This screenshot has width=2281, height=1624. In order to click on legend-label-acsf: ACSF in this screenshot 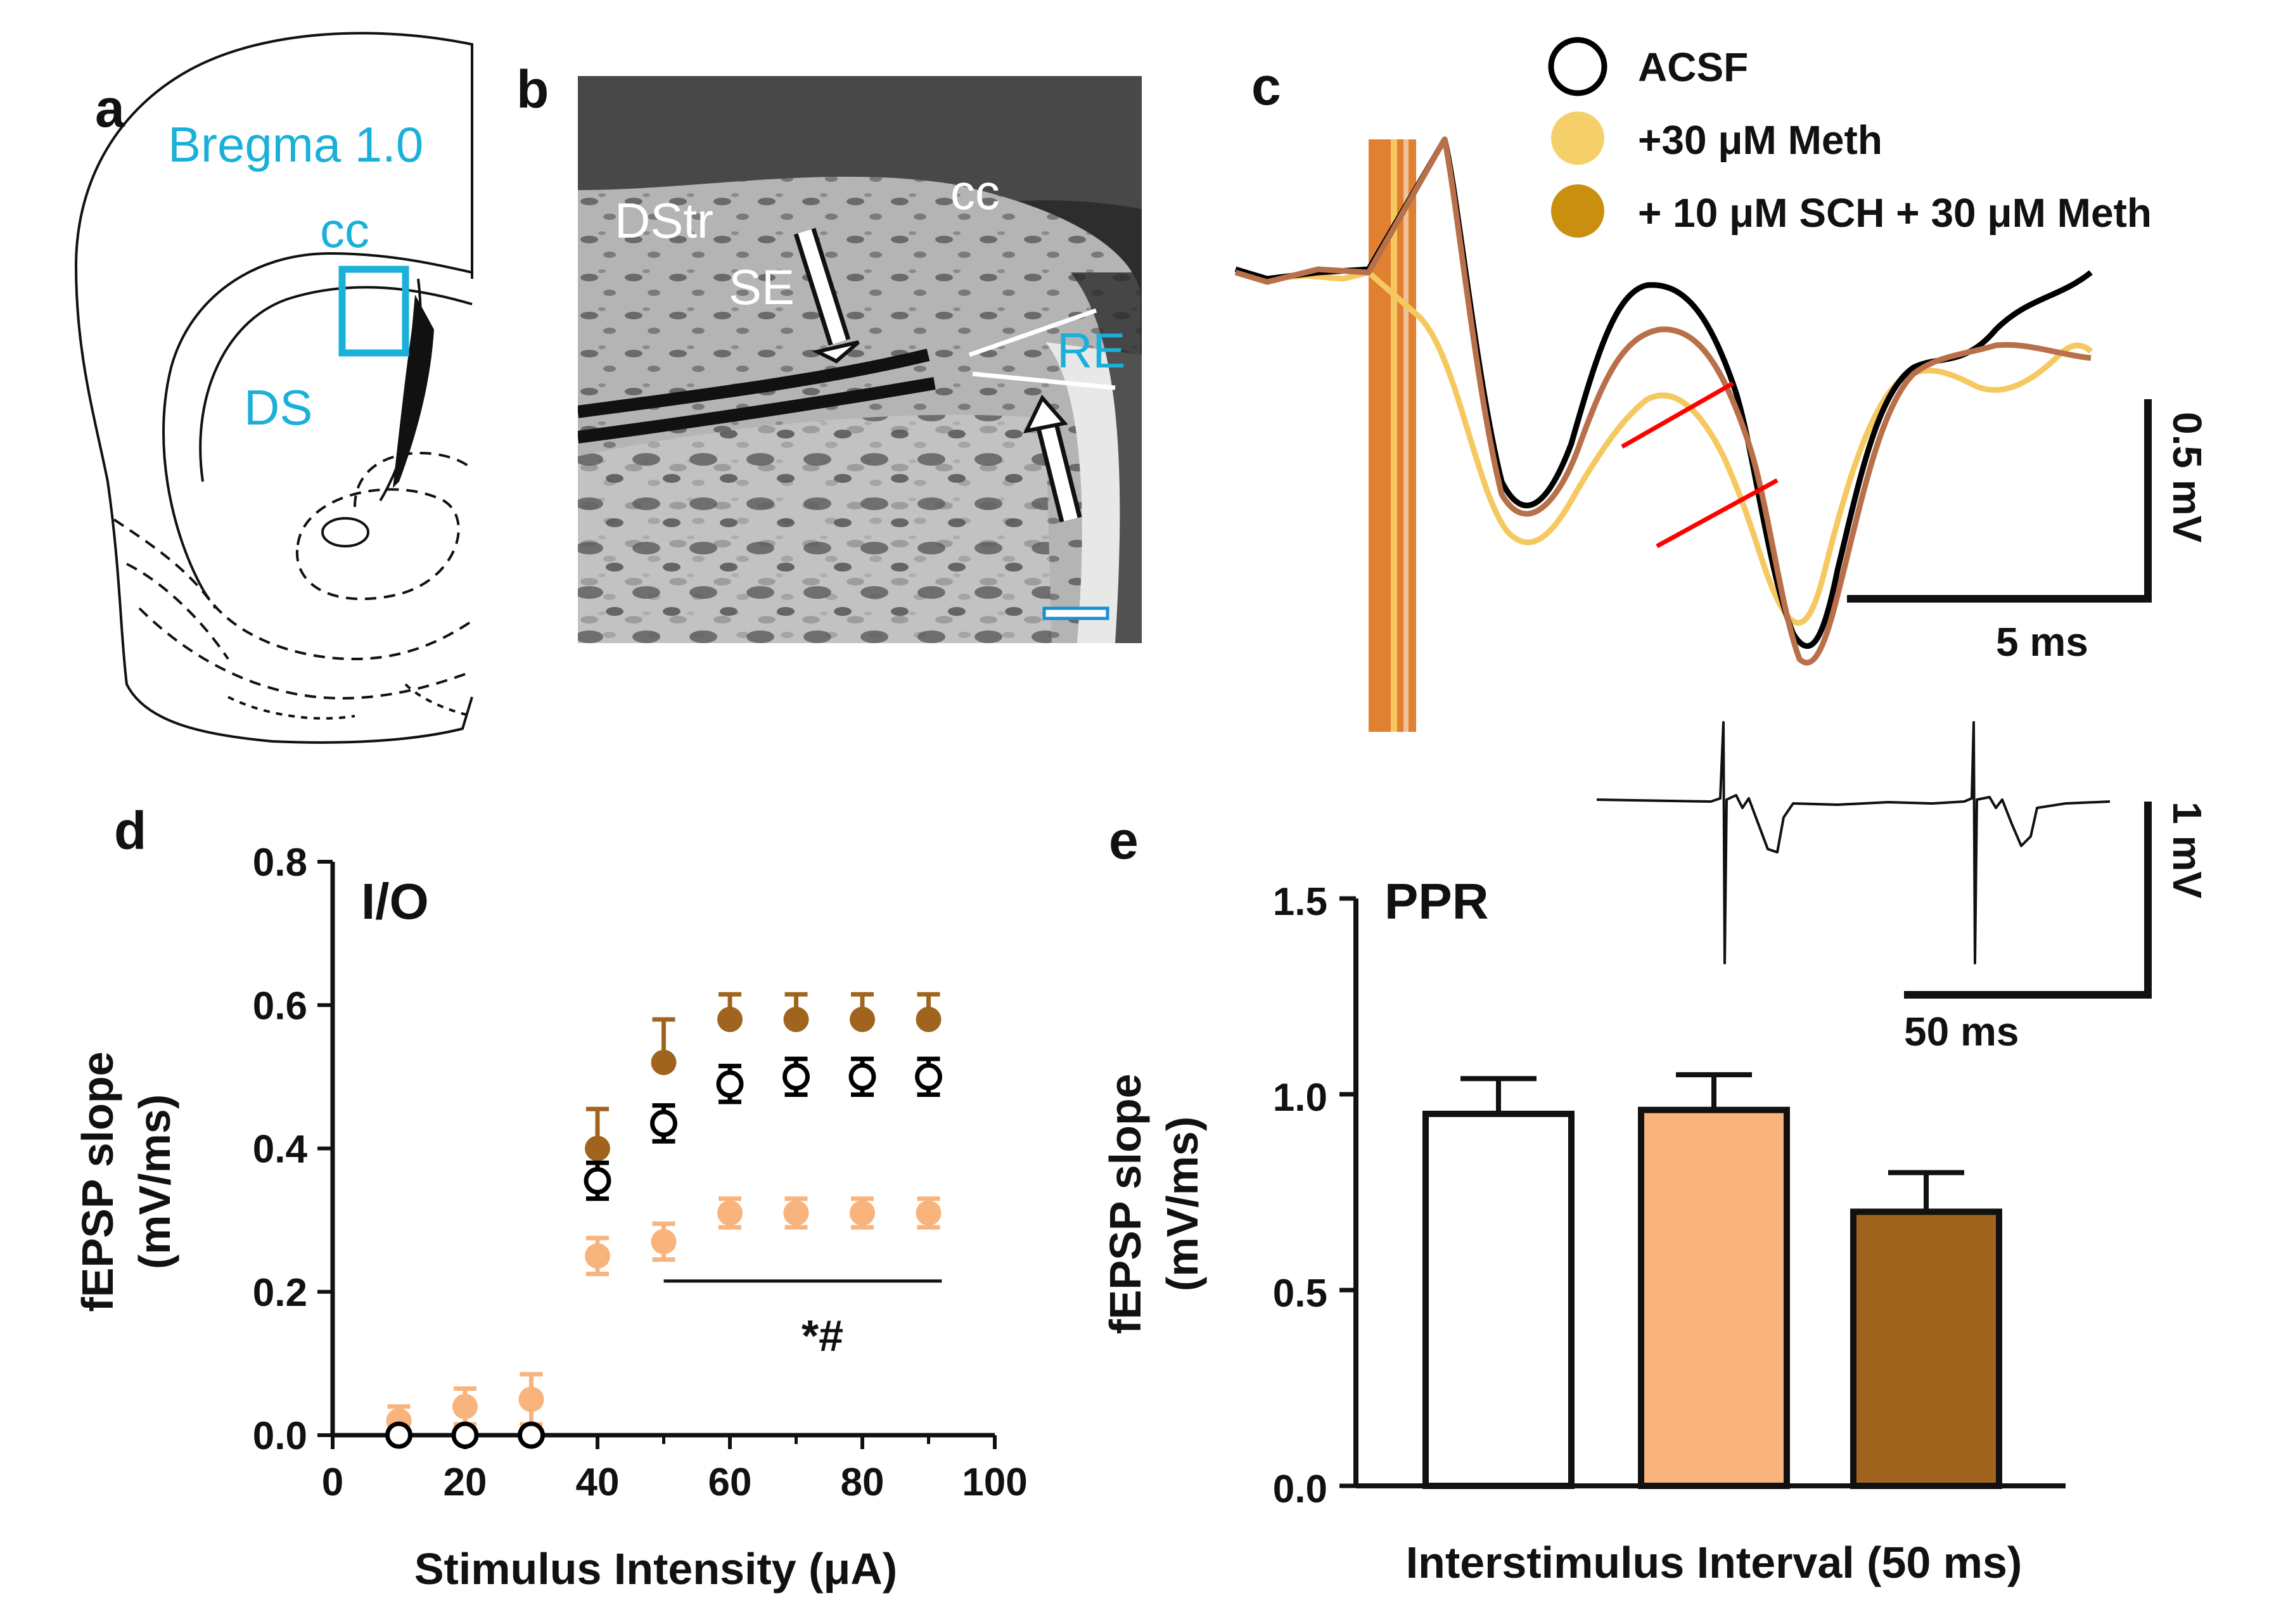, I will do `click(1693, 67)`.